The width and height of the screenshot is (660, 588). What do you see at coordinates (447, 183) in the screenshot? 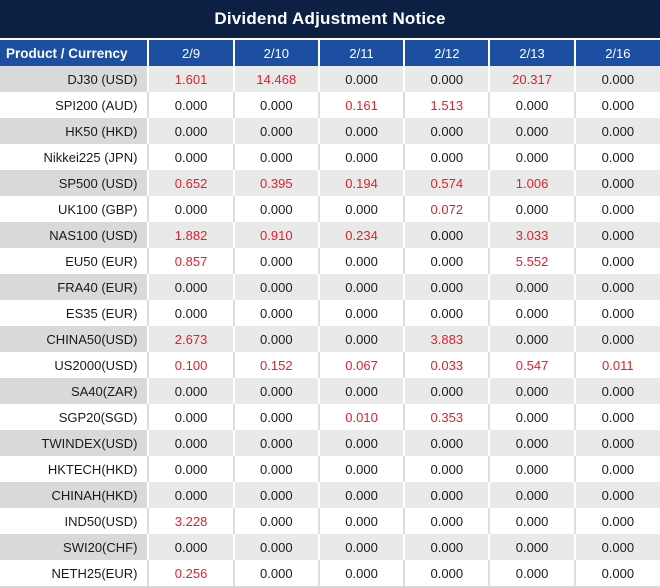
I see `value-cell: 0.574` at bounding box center [447, 183].